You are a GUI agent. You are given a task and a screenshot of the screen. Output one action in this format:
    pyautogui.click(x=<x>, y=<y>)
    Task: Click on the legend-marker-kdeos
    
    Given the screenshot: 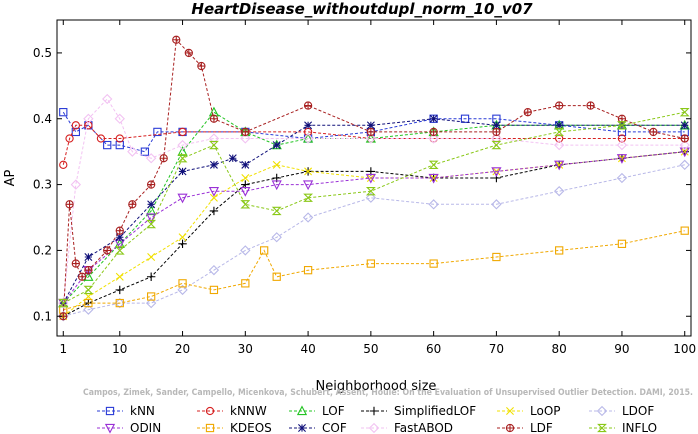 What is the action you would take?
    pyautogui.click(x=210, y=428)
    